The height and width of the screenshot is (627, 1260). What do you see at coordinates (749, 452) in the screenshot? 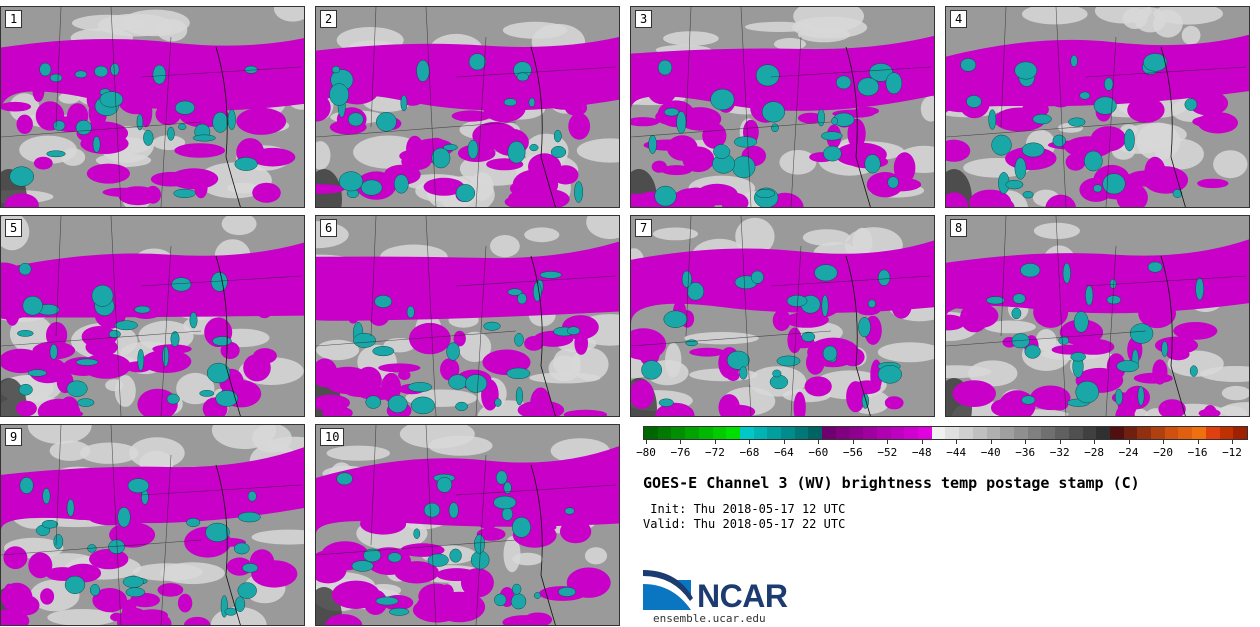
I see `colorbar-tick-label: −68` at bounding box center [749, 452].